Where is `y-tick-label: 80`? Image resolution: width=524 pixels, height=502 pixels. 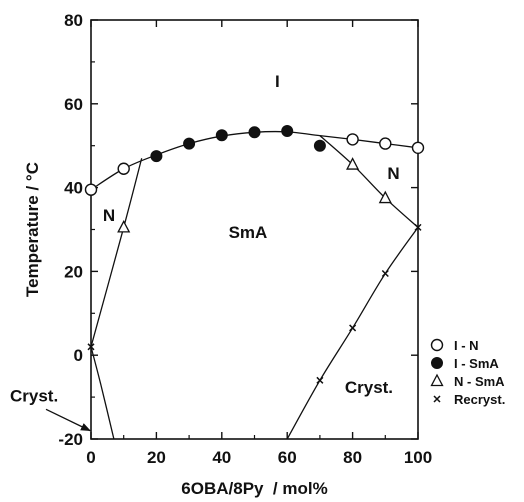
y-tick-label: 80 is located at coordinates (73, 20).